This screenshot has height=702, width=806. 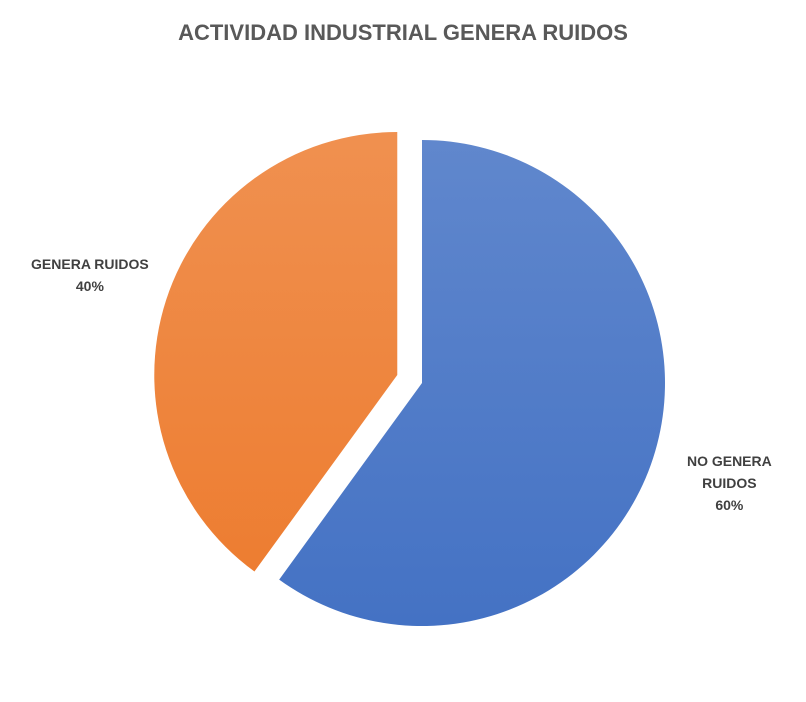 I want to click on category-label: GENERA RUIDOS, so click(x=90, y=264).